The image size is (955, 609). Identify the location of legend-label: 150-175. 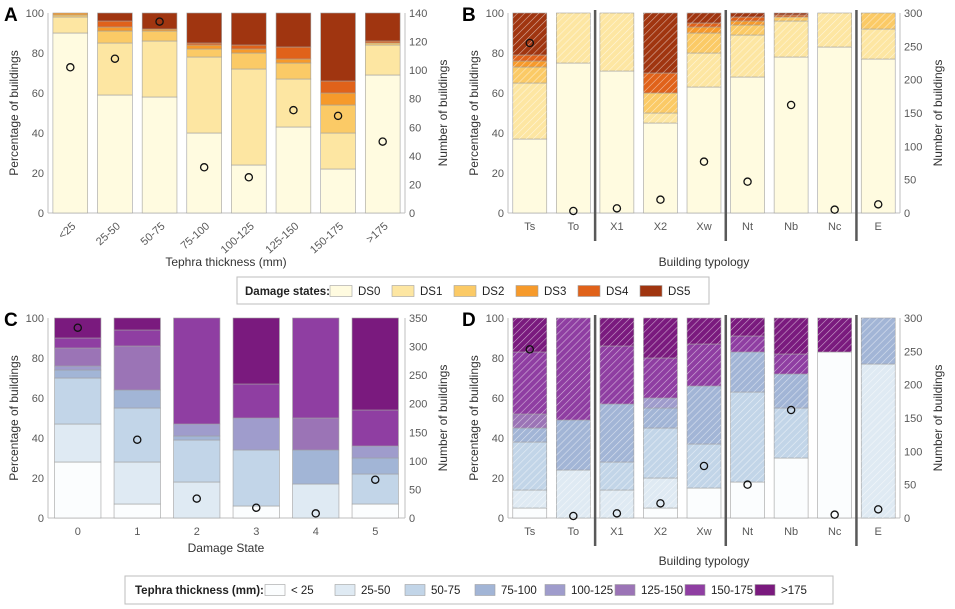
(732, 591).